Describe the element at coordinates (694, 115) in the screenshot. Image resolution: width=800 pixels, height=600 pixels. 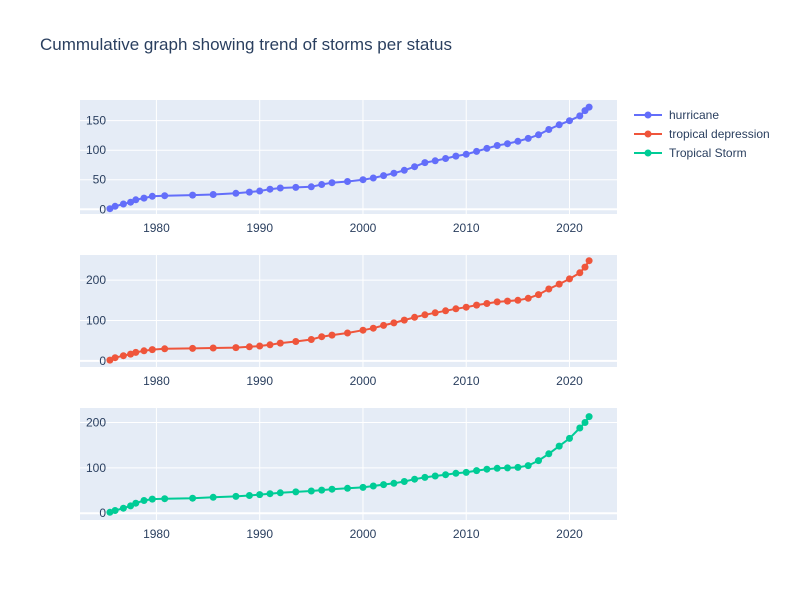
I see `legend-label: hurricane` at that location.